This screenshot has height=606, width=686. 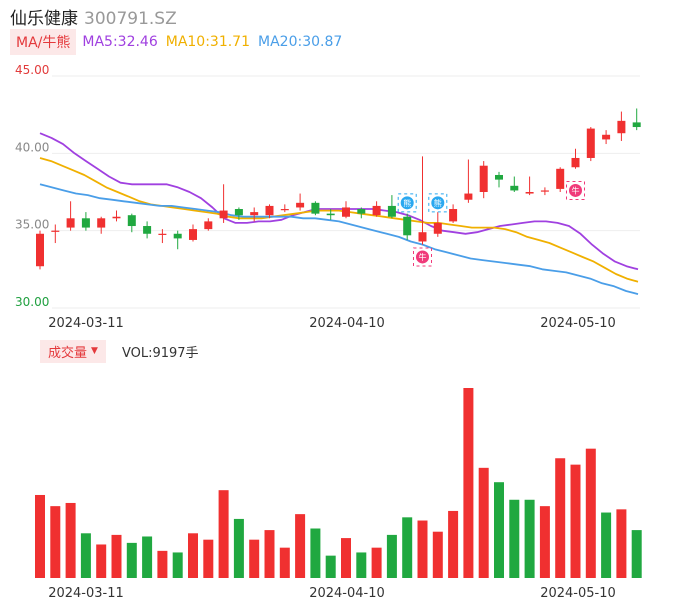 I want to click on volume-value: VOL:9197手, so click(x=160, y=353).